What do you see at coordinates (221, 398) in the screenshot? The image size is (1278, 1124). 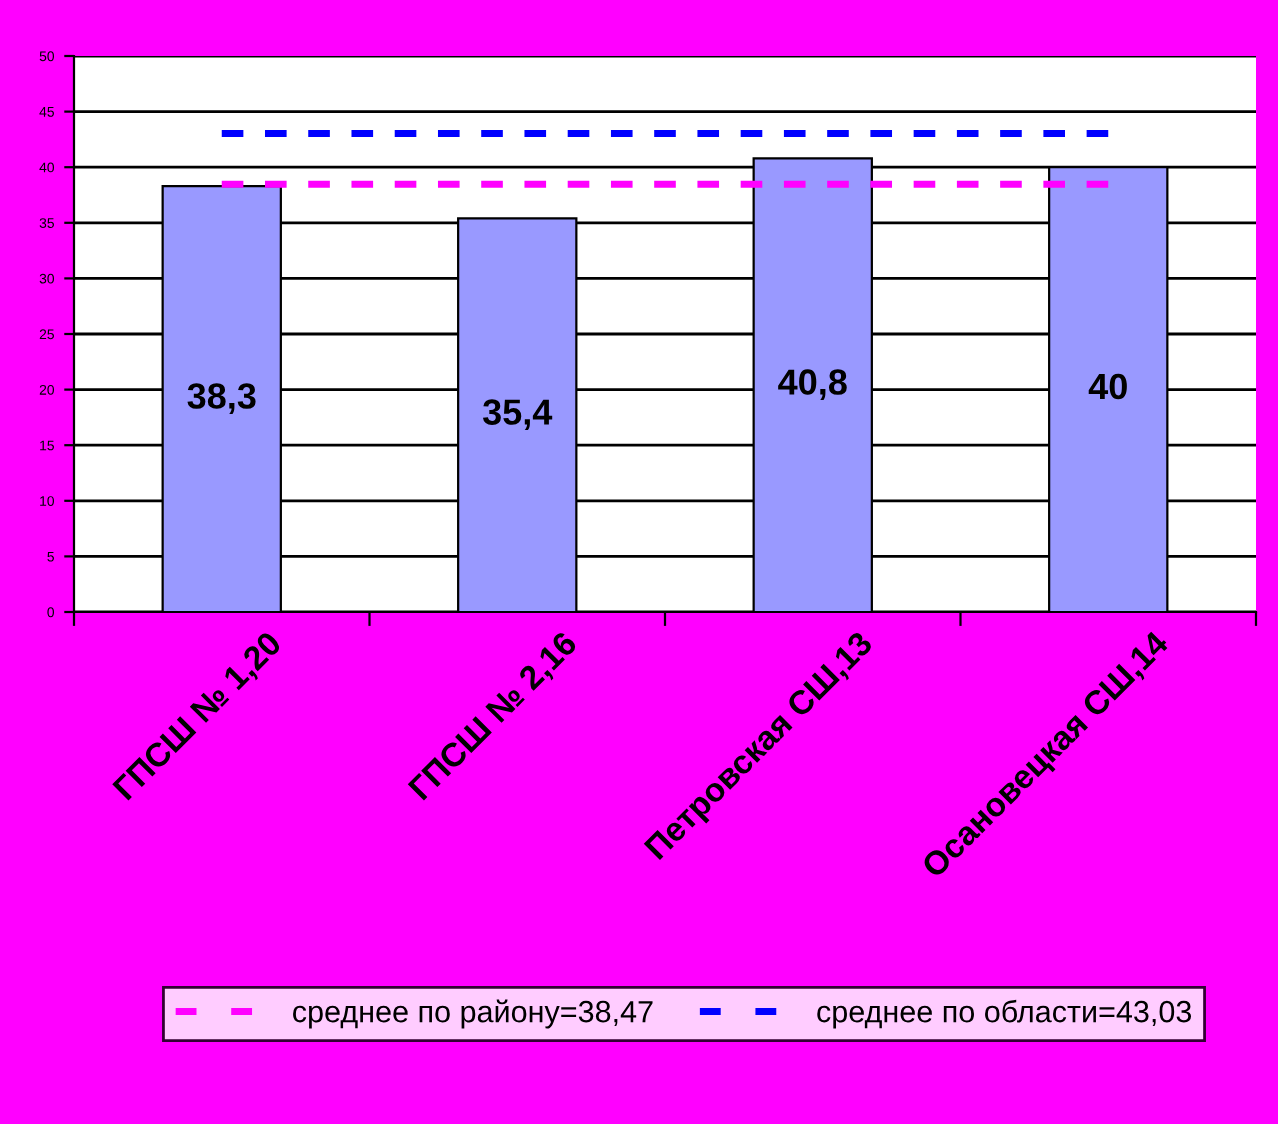 I see `data-label: 38,3` at bounding box center [221, 398].